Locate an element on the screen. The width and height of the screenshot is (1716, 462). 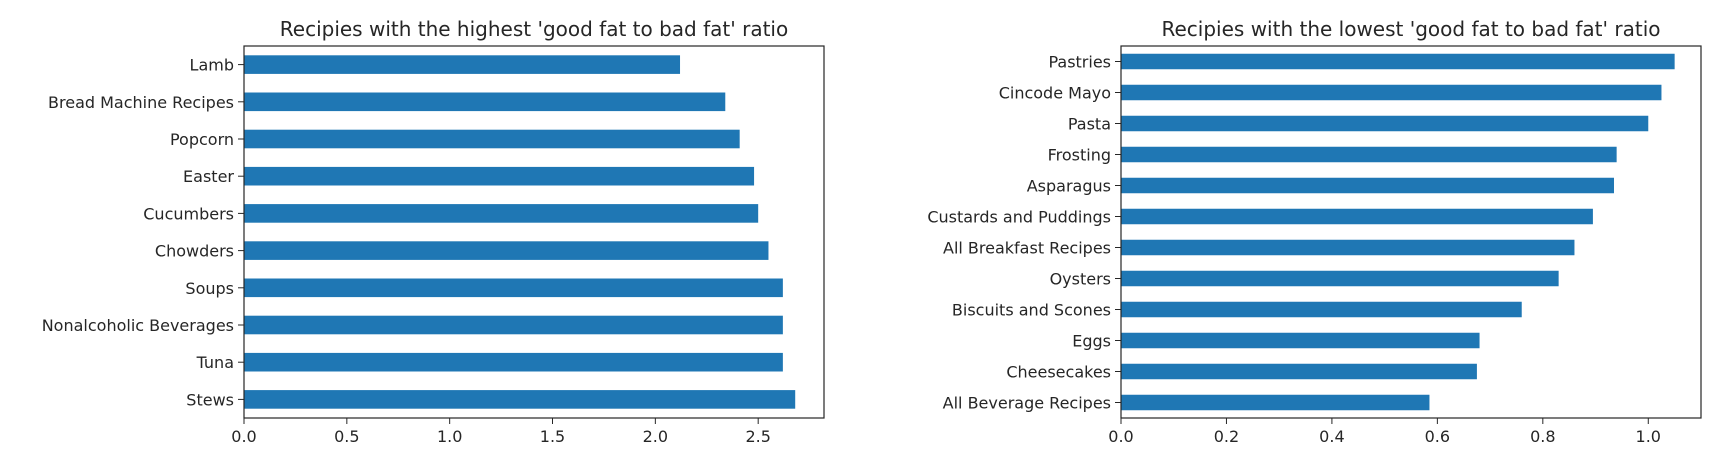
y-tick-label: Cucumbers is located at coordinates (188, 213).